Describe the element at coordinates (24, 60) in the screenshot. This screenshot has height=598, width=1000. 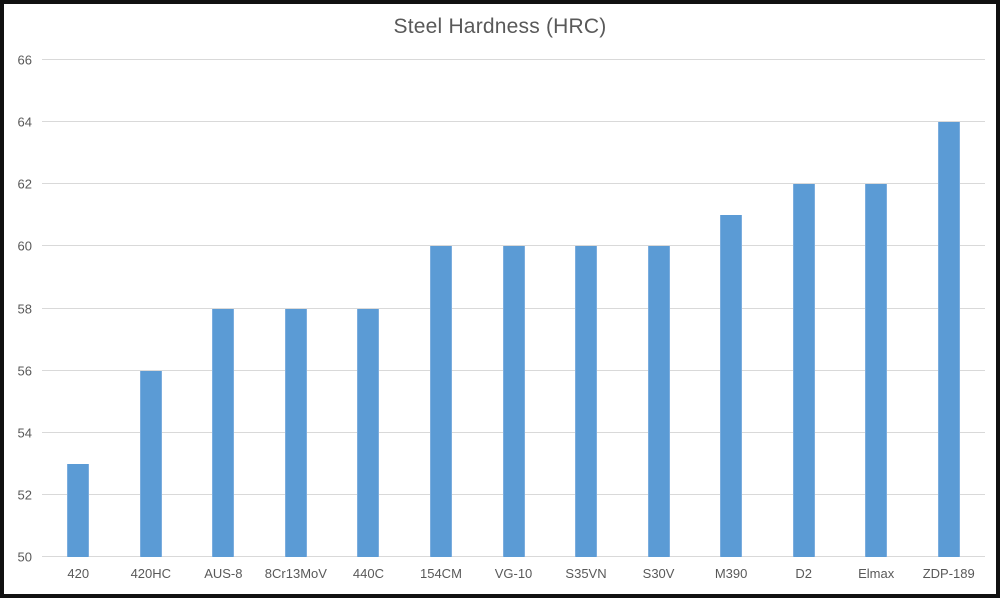
I see `y-tick-label-66: 66` at that location.